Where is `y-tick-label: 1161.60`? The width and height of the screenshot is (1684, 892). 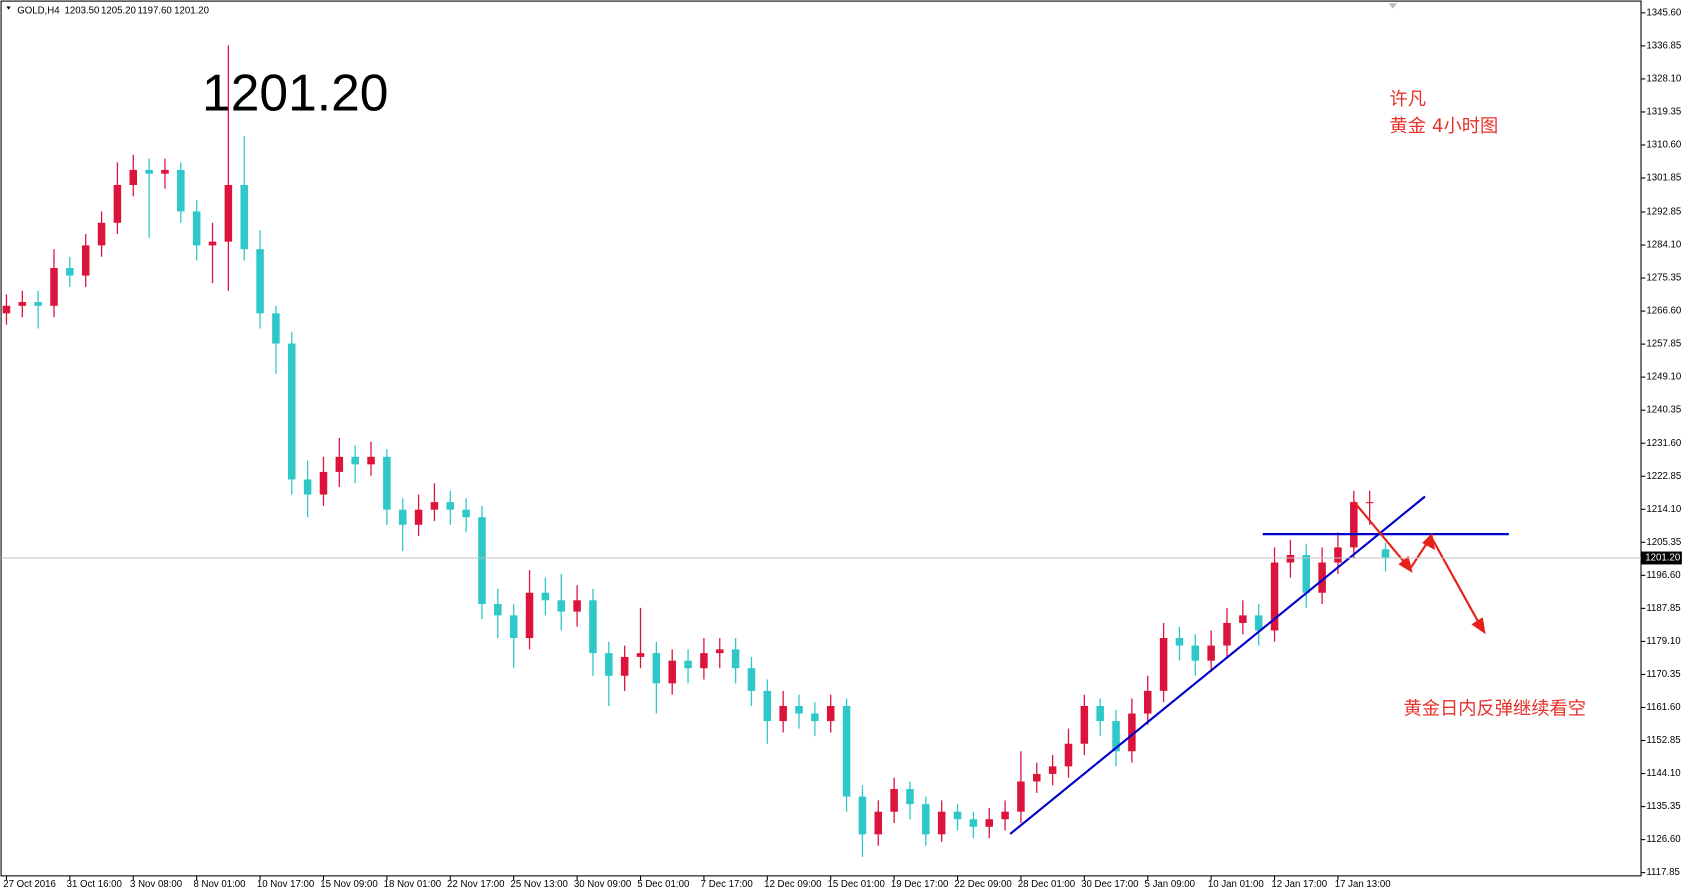 y-tick-label: 1161.60 is located at coordinates (1663, 707).